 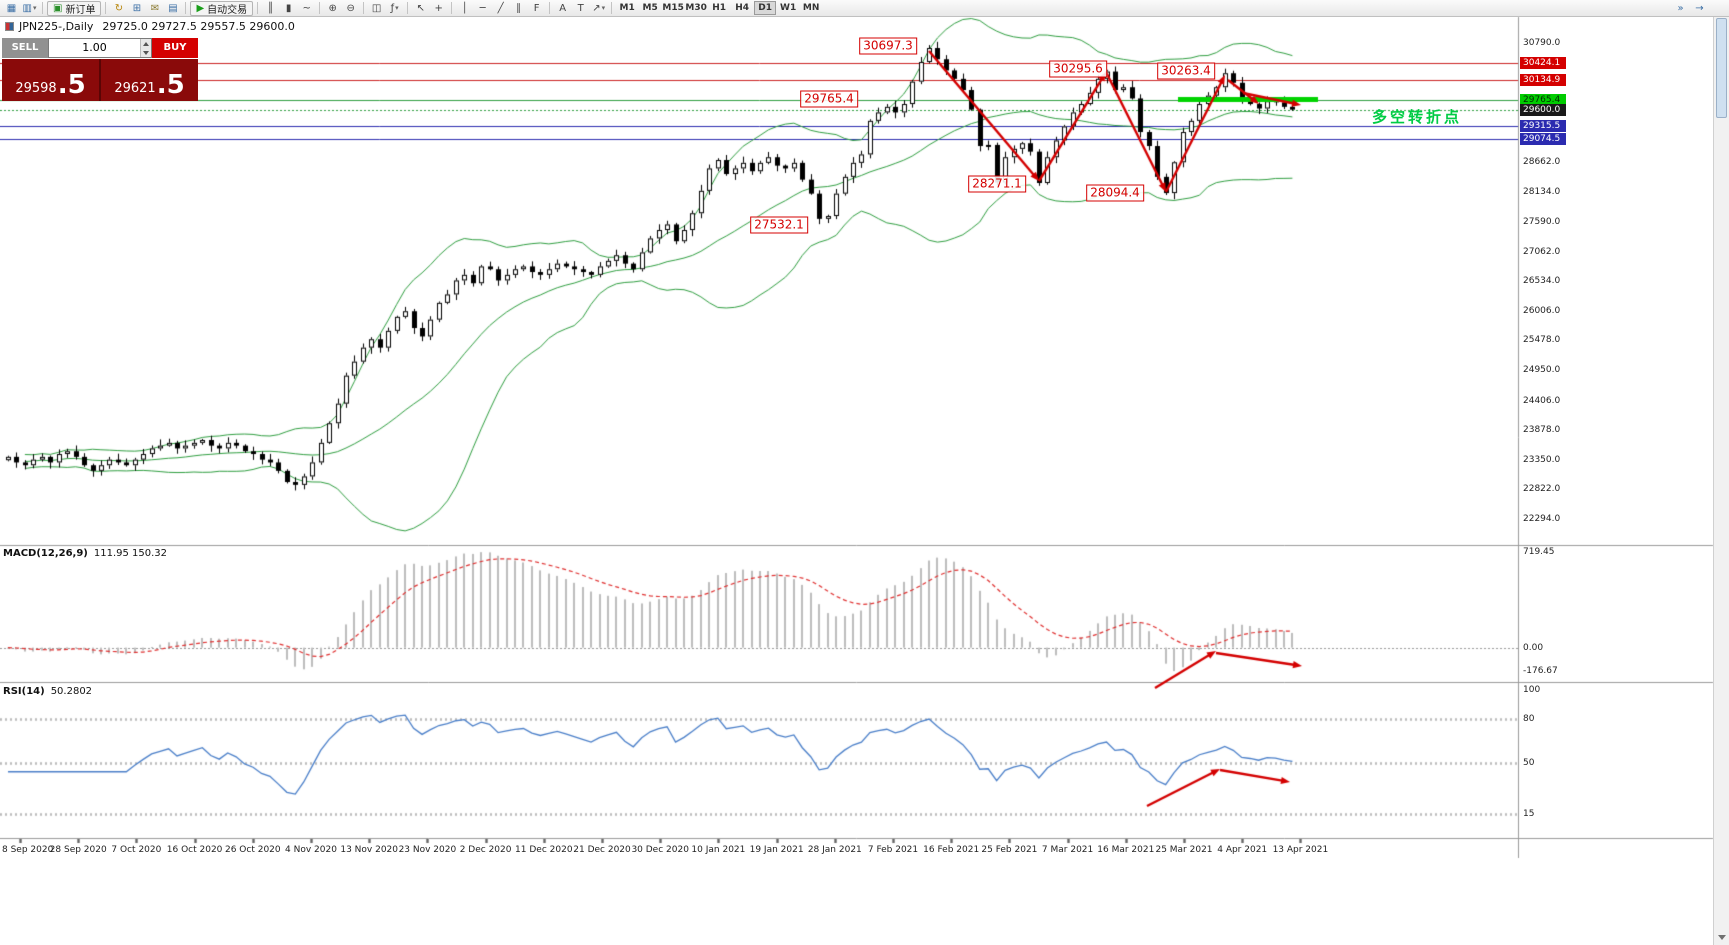 What do you see at coordinates (25, 48) in the screenshot?
I see `sell-button: SELL` at bounding box center [25, 48].